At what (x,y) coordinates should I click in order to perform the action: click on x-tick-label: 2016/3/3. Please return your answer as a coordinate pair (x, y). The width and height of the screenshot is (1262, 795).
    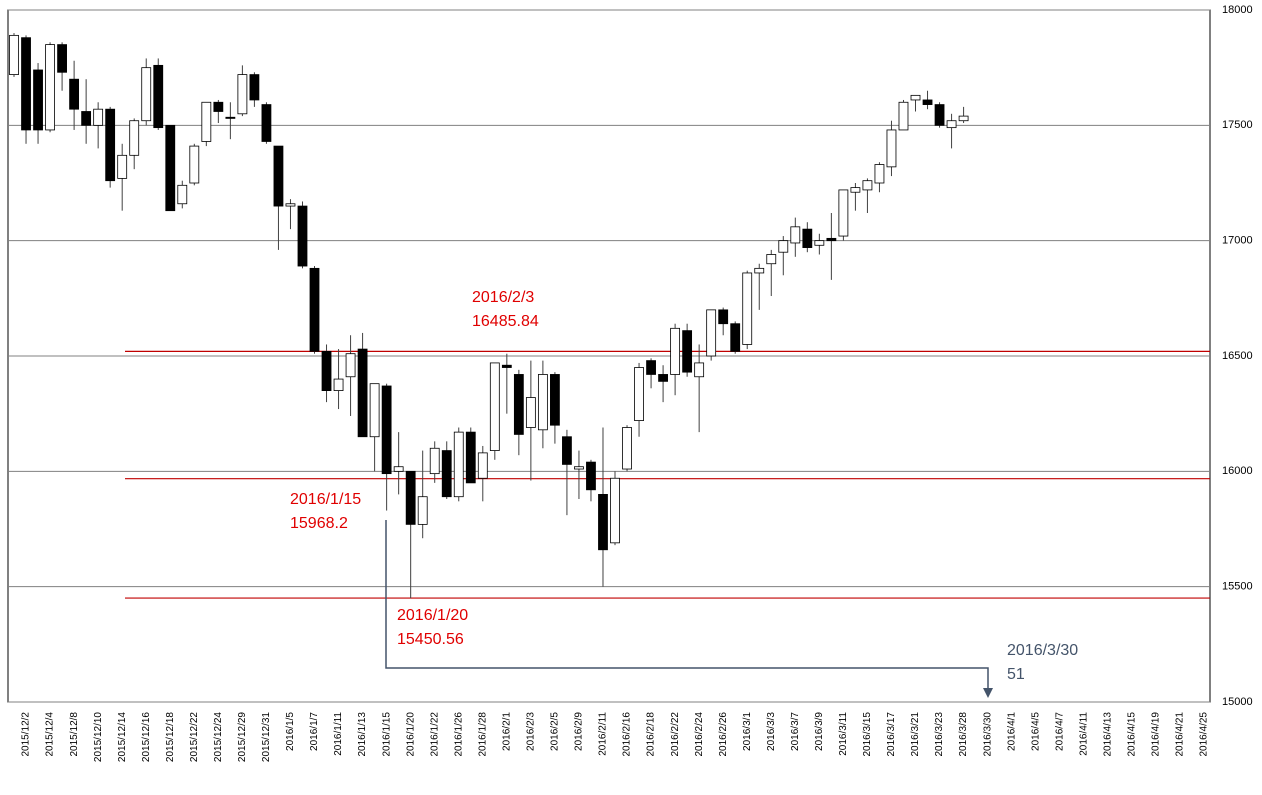
    Looking at the image, I should click on (771, 731).